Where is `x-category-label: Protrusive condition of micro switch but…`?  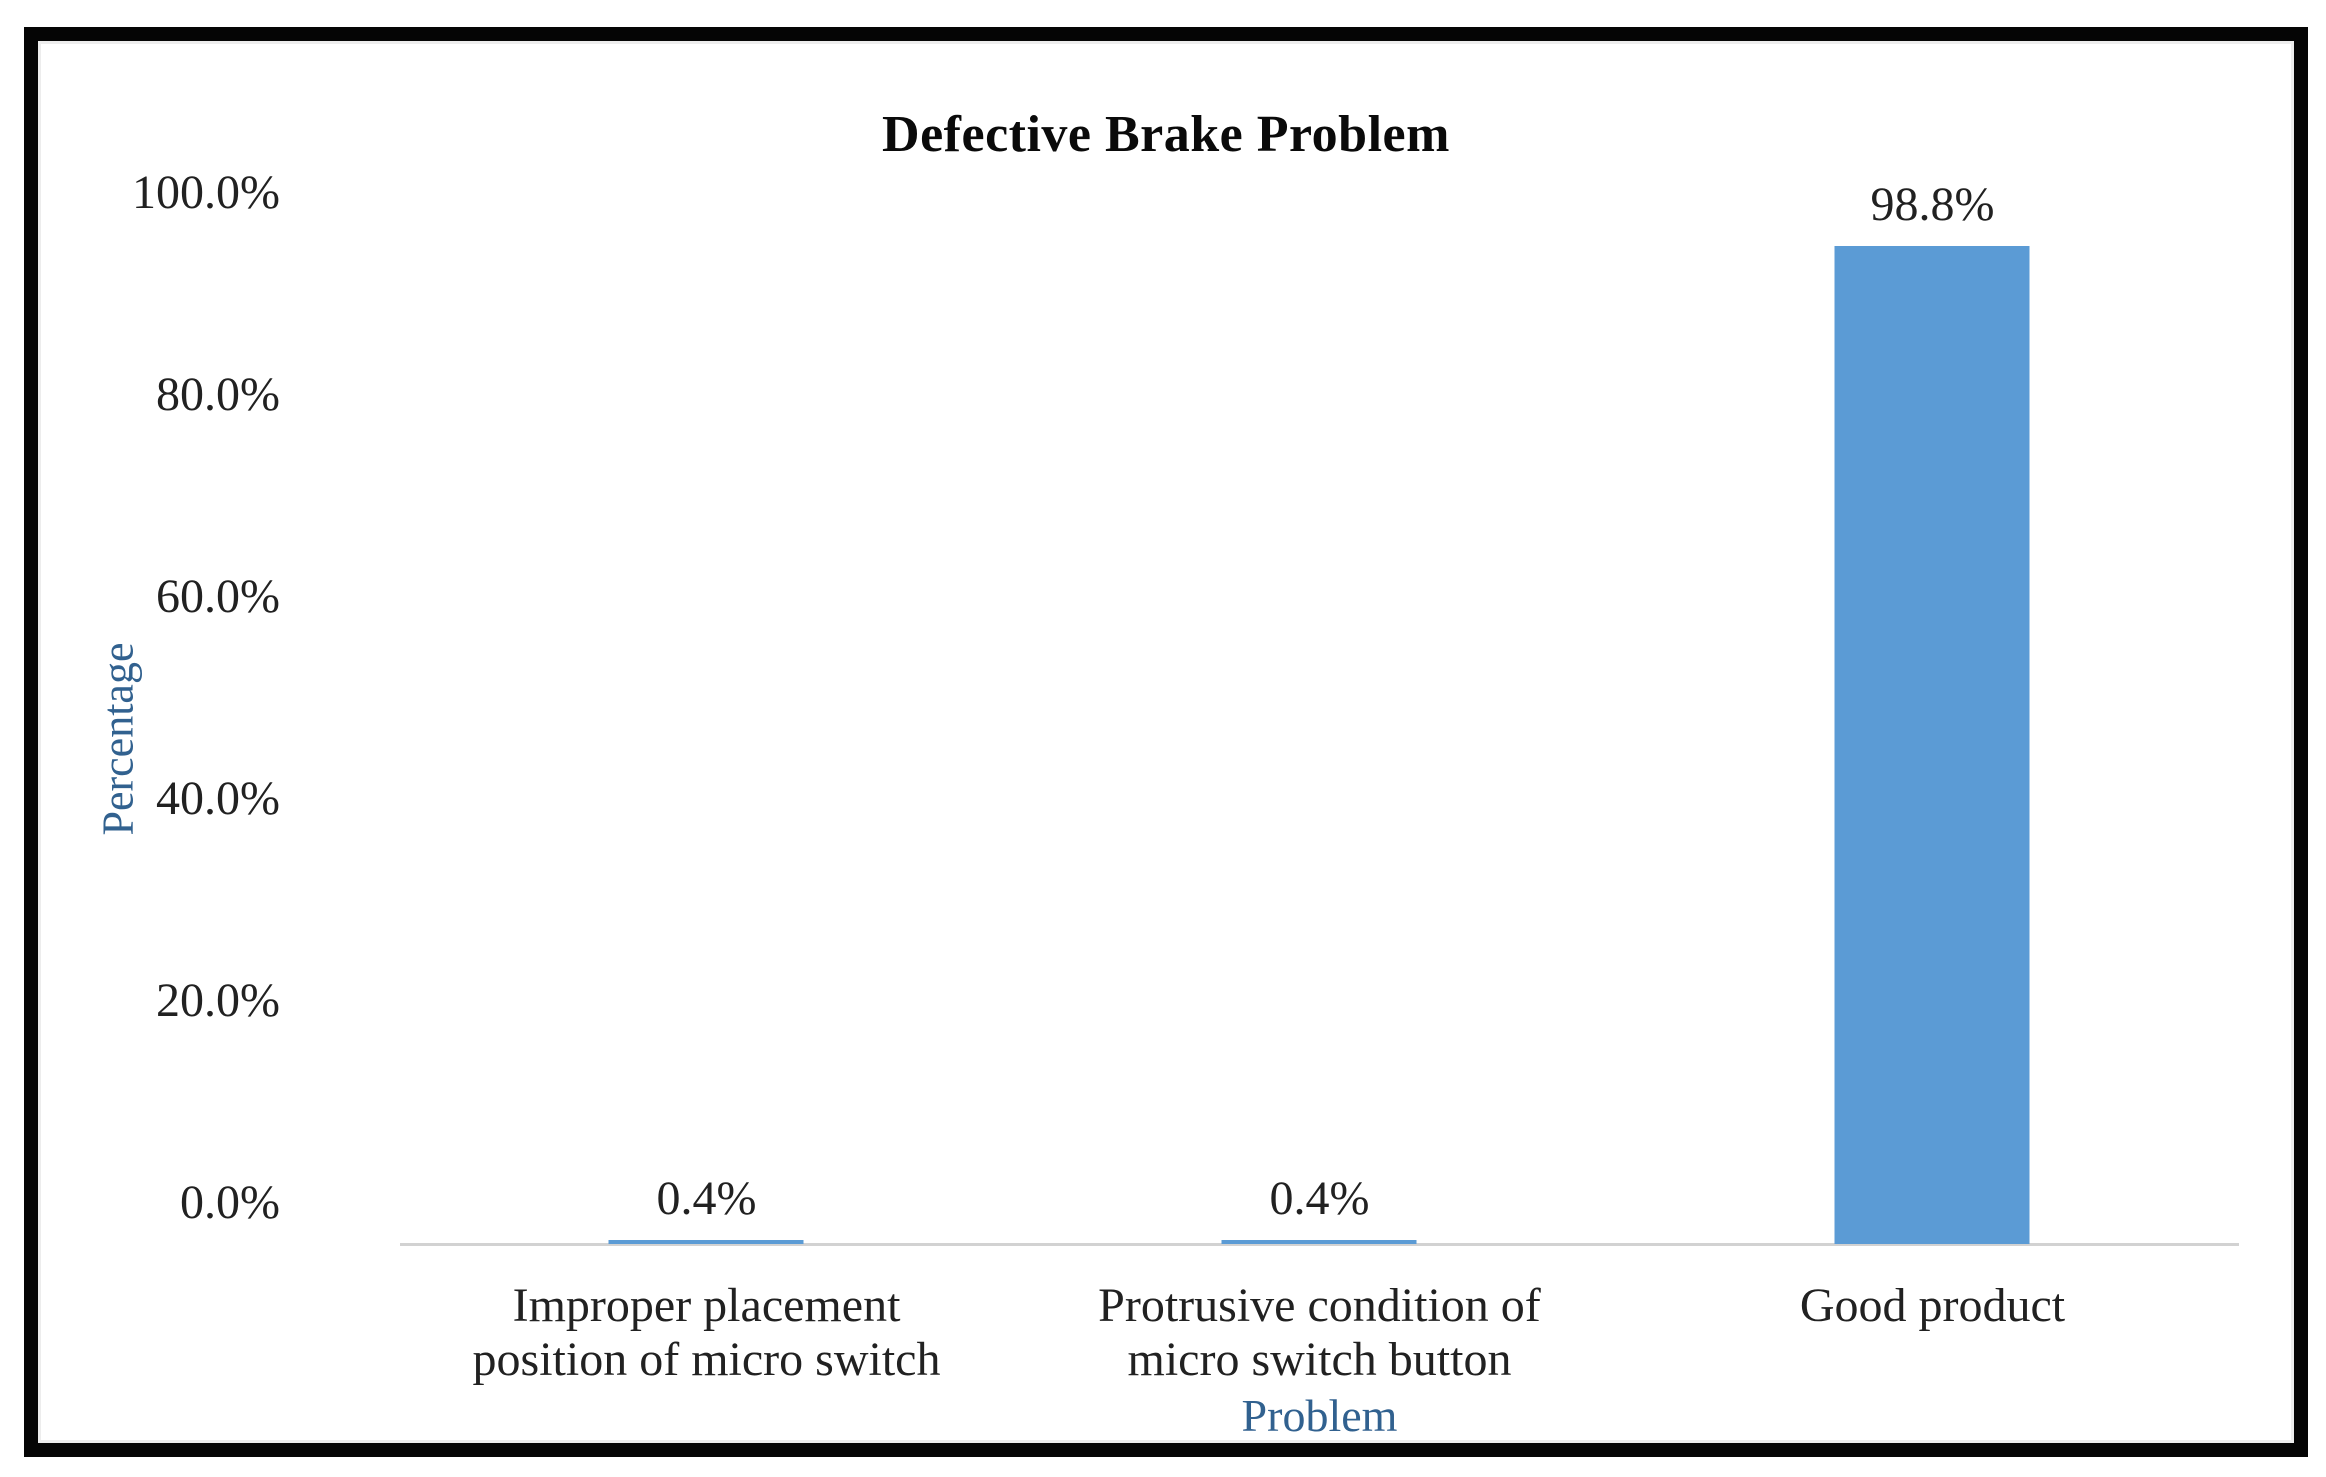
x-category-label: Protrusive condition of micro switch but… is located at coordinates (1319, 1332).